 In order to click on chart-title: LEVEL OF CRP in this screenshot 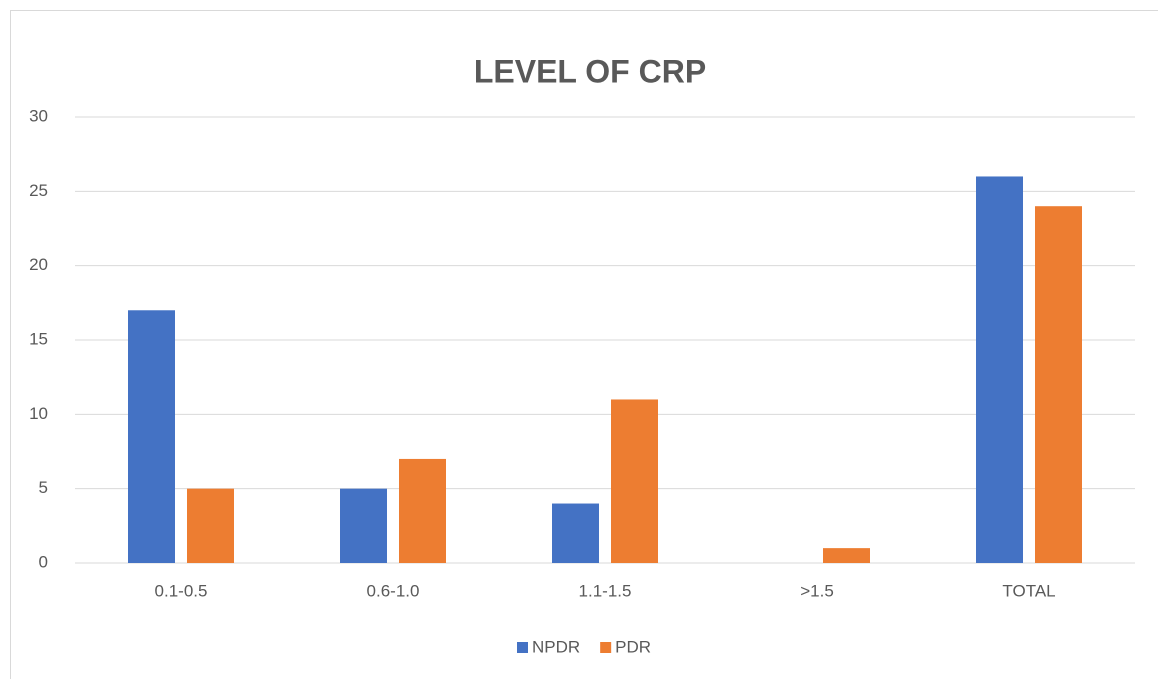, I will do `click(590, 71)`.